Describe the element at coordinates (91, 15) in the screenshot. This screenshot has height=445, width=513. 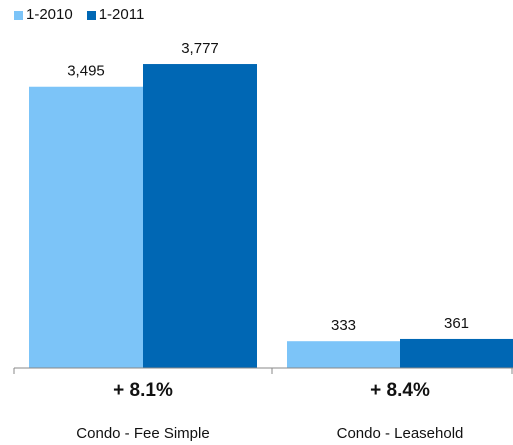
I see `legend-swatch-1-2011` at that location.